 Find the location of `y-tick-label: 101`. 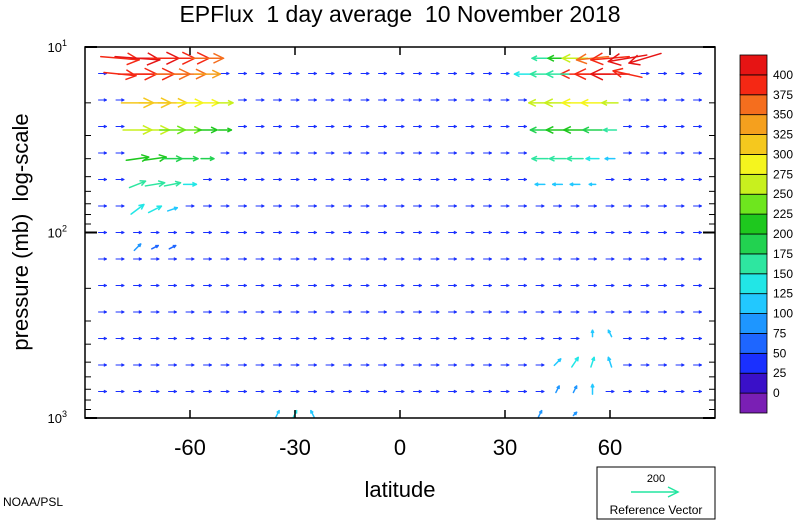

y-tick-label: 101 is located at coordinates (57, 46).